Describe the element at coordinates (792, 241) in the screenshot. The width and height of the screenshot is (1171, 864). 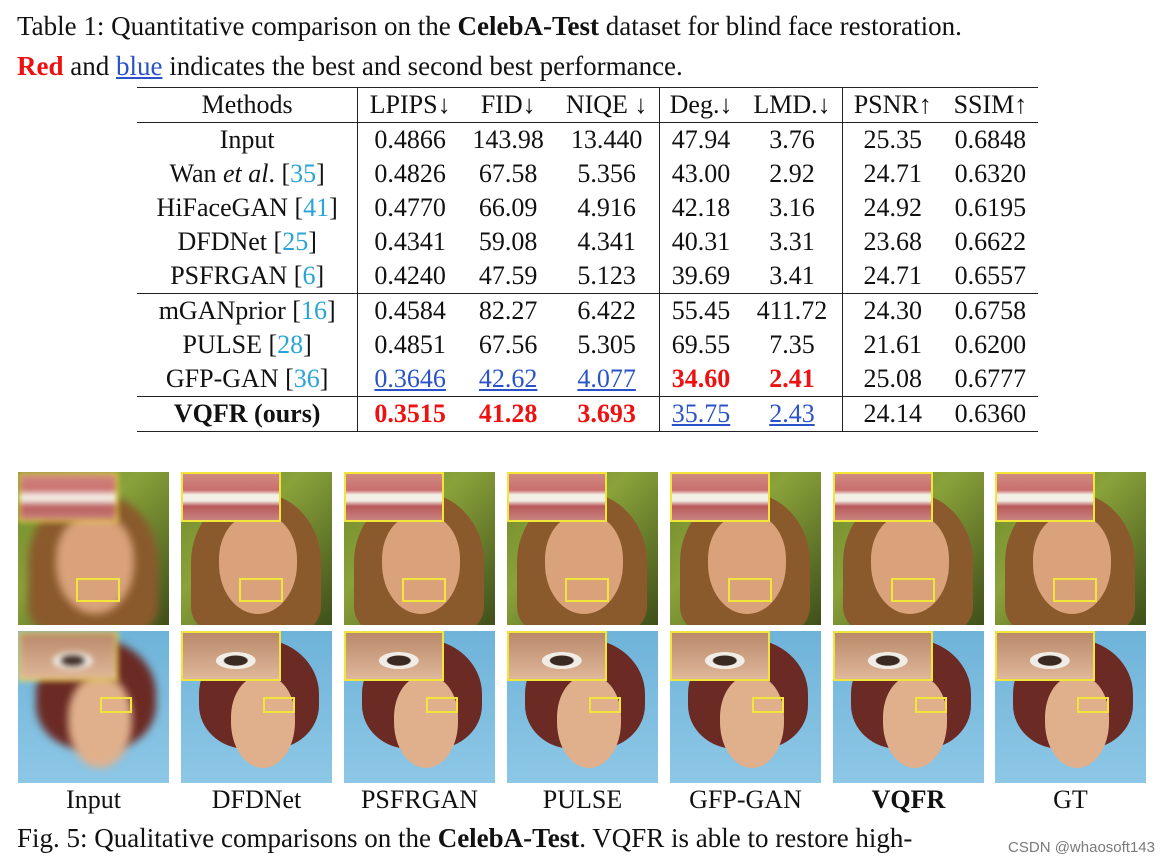
I see `metric-cell: 3.31` at that location.